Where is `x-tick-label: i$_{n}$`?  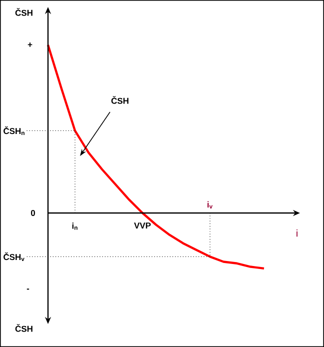
x-tick-label: i$_{n}$ is located at coordinates (75, 226).